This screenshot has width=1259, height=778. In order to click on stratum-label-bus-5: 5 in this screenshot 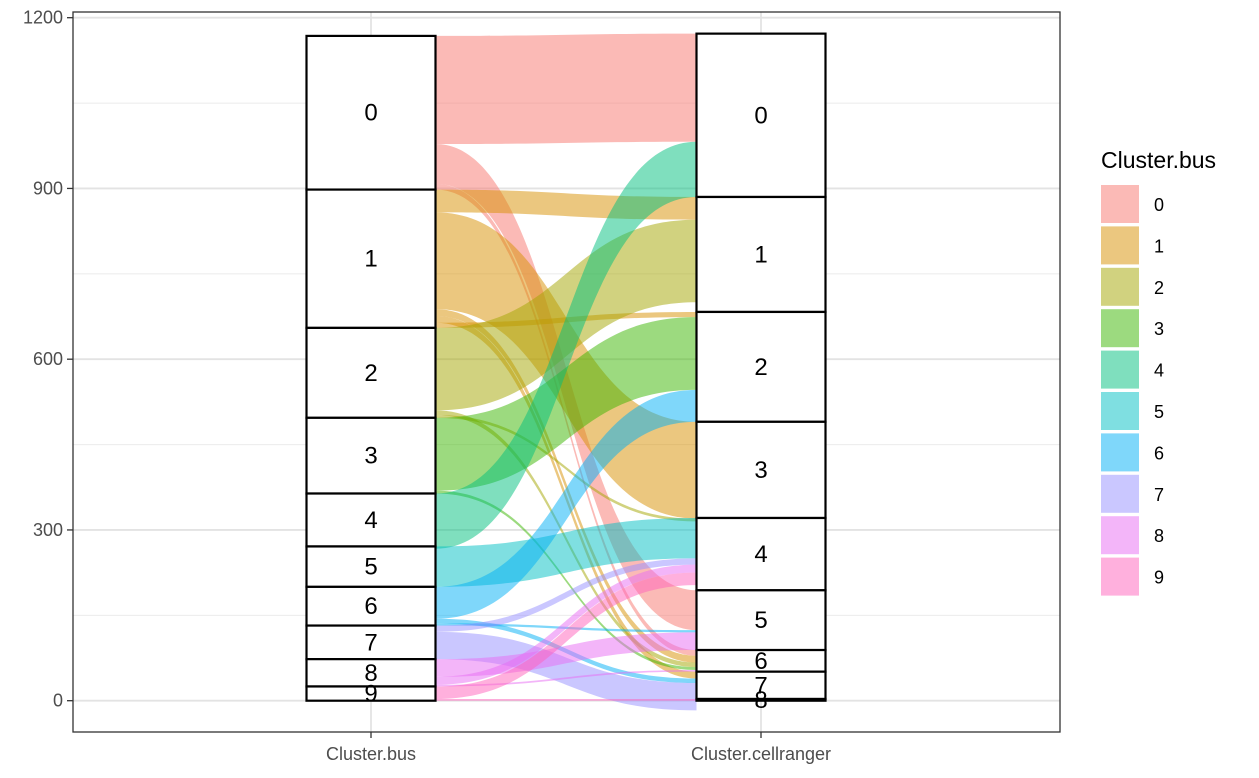, I will do `click(370, 567)`.